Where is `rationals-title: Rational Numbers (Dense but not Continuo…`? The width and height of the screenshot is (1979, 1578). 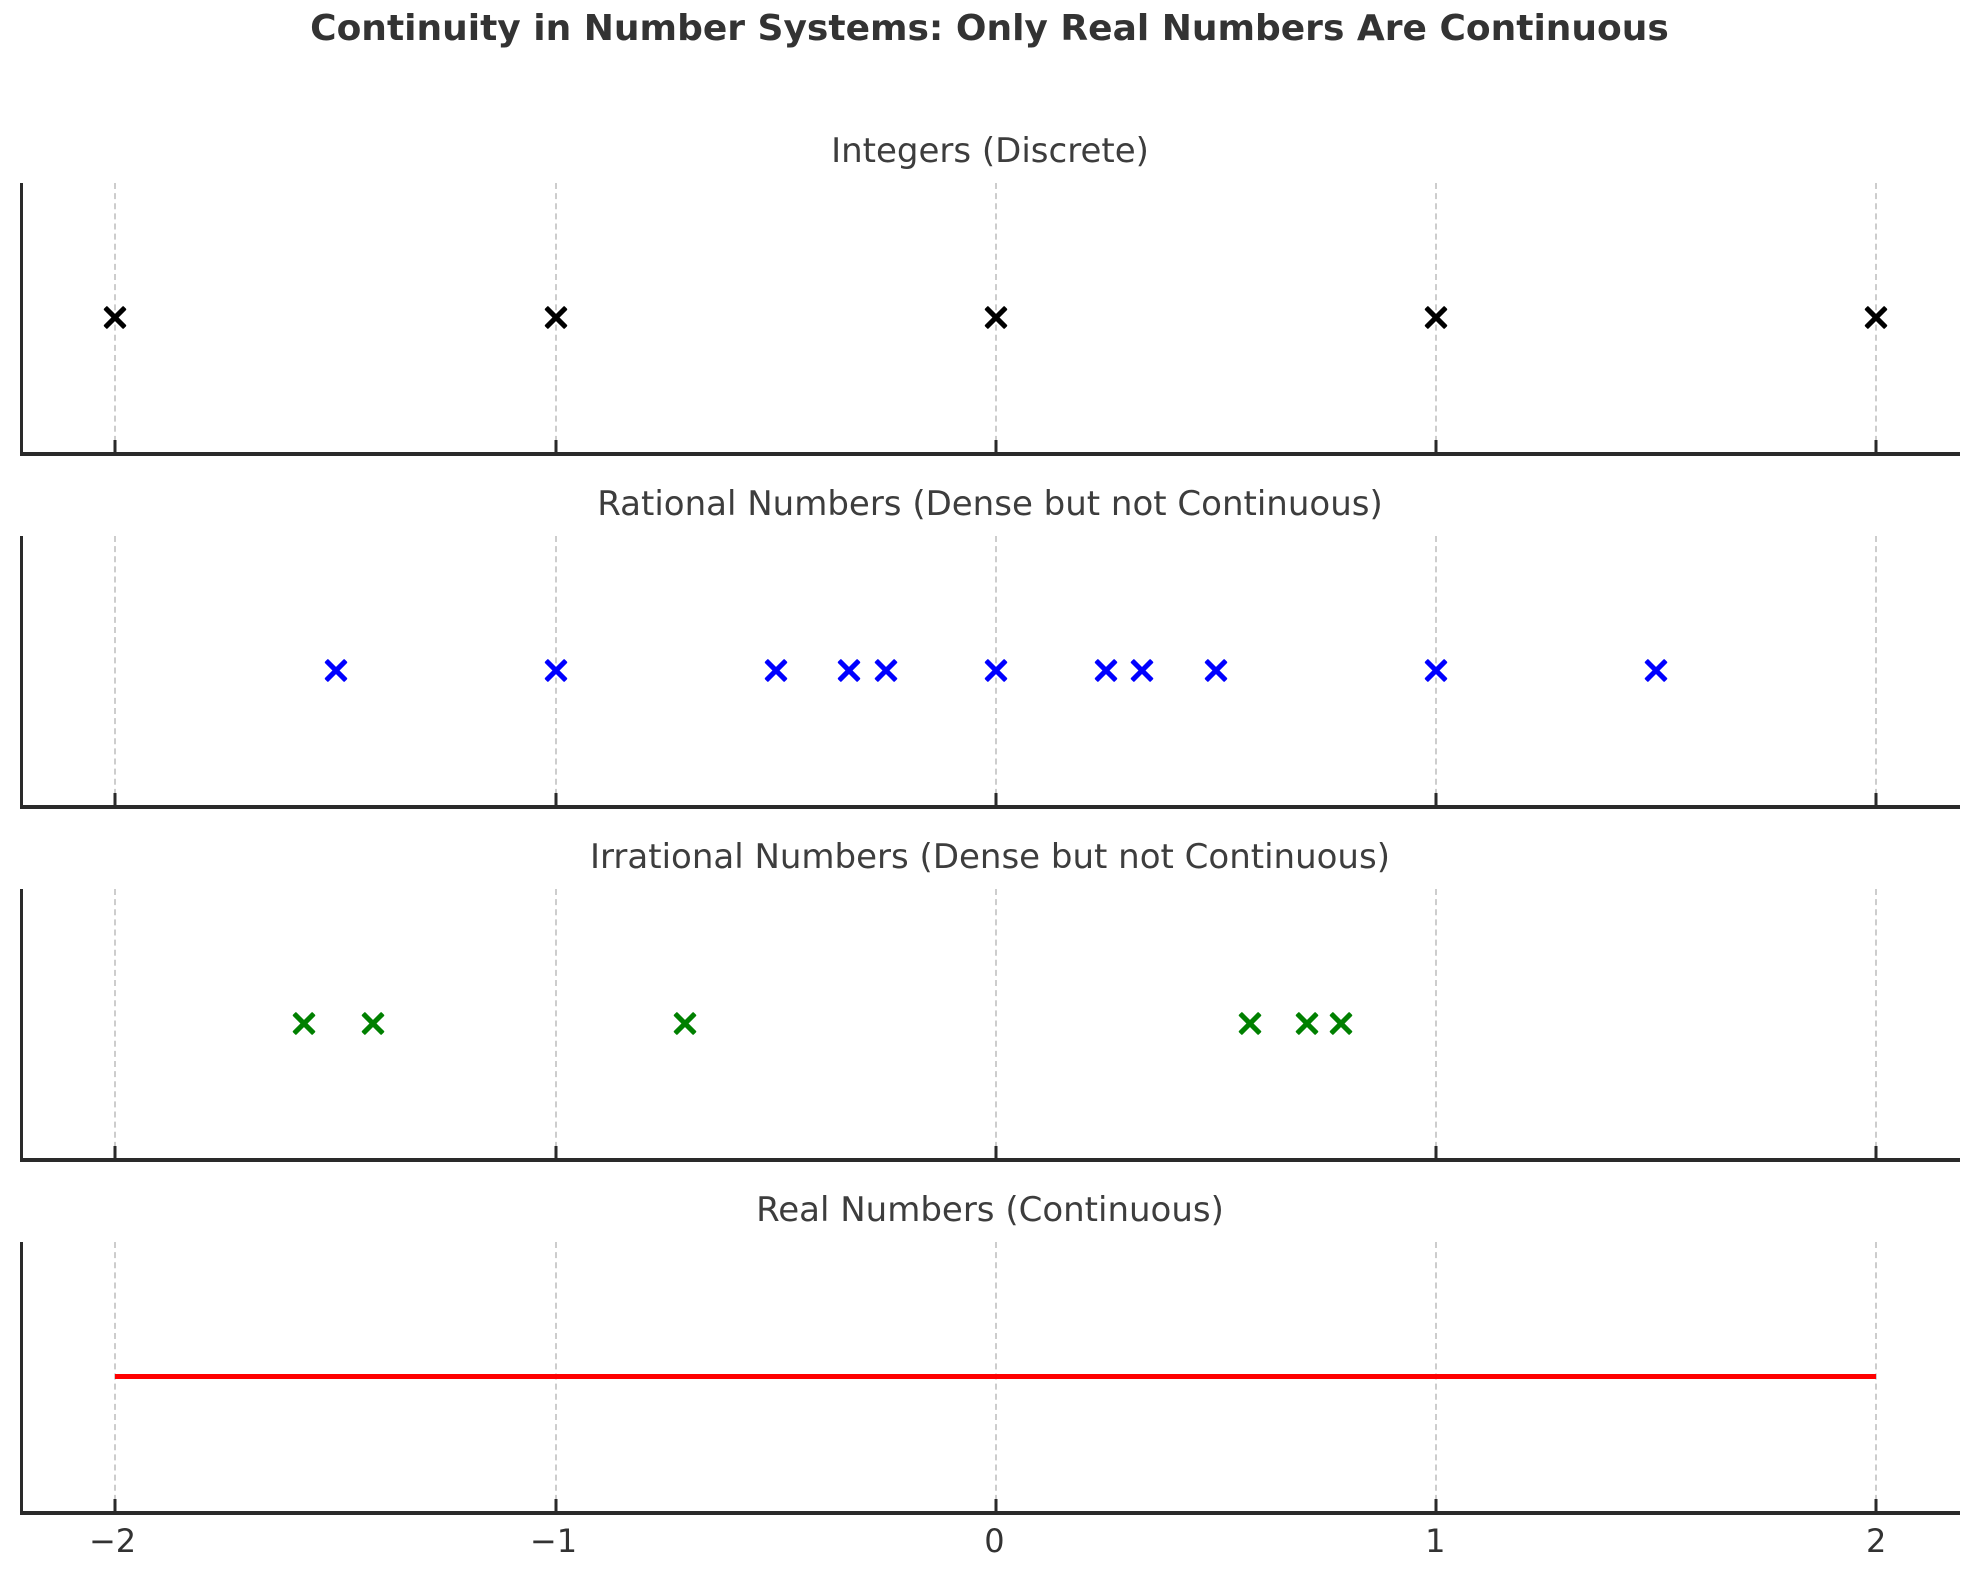
rationals-title: Rational Numbers (Dense but not Continuo… is located at coordinates (990, 504).